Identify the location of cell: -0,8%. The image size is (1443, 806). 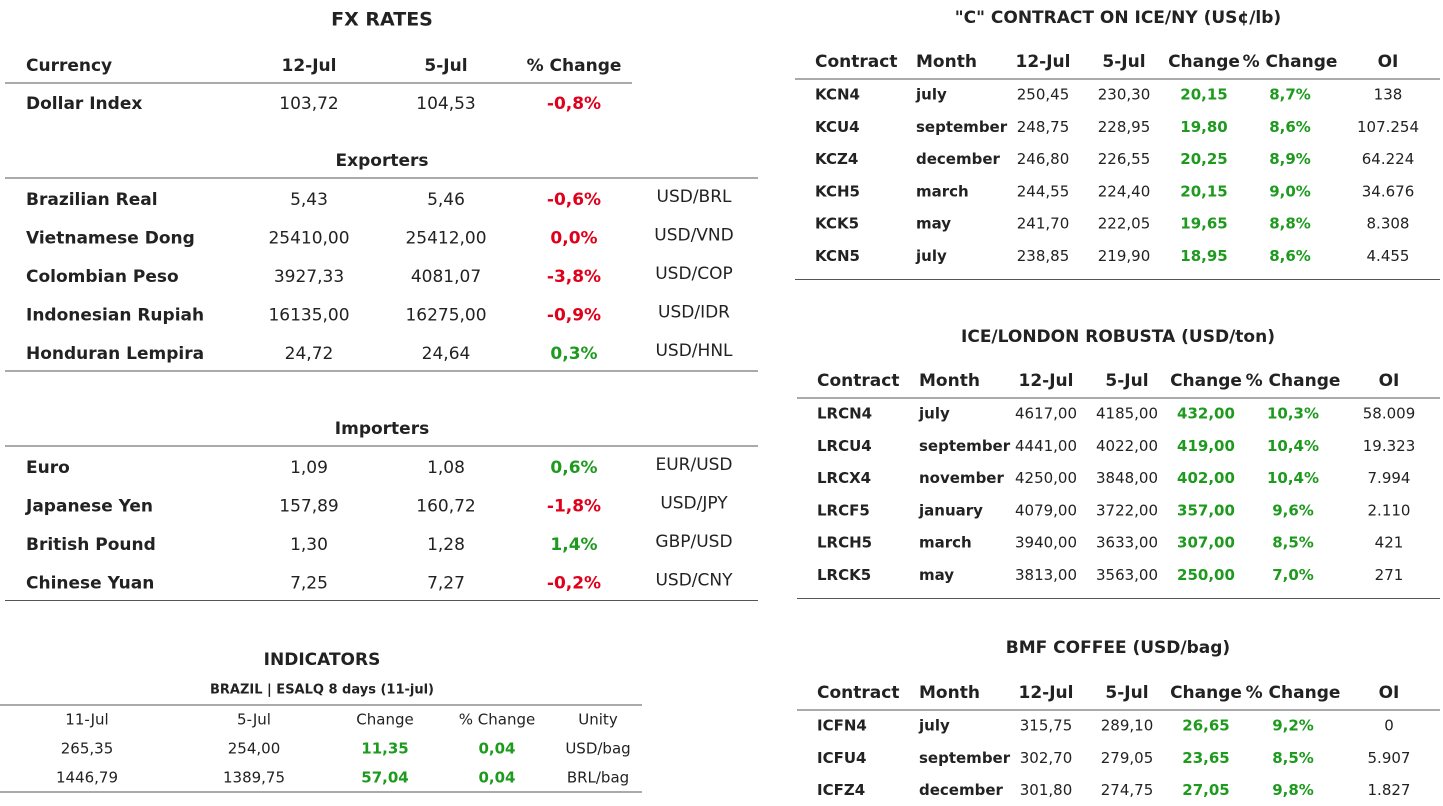
(574, 104).